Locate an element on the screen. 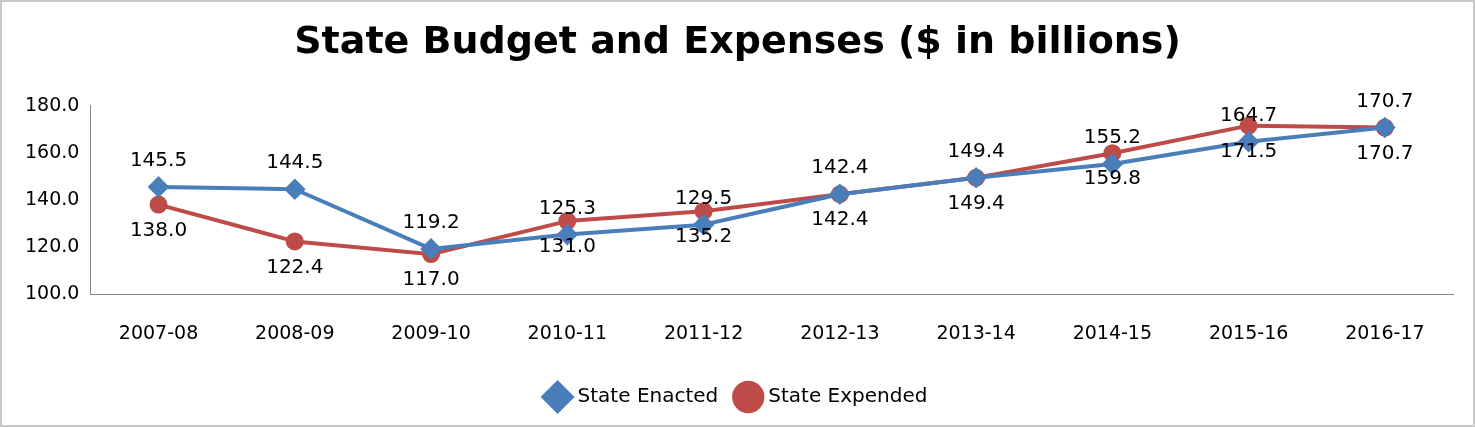 This screenshot has width=1475, height=427. data-label: 125.3 is located at coordinates (567, 206).